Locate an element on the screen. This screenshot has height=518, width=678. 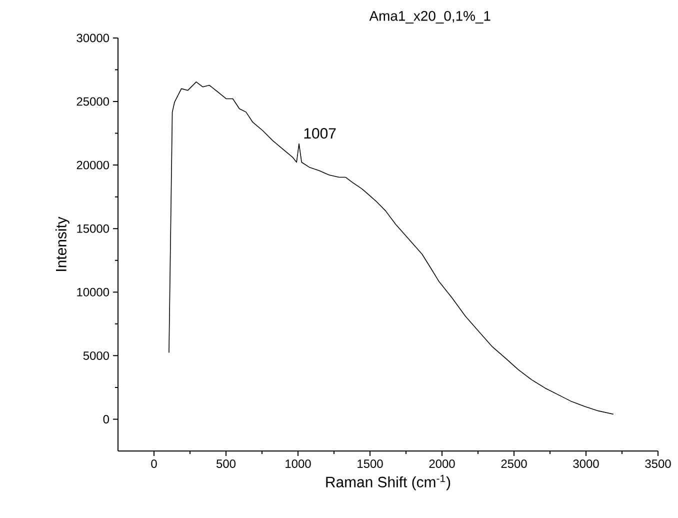
y-tick-label: 0 is located at coordinates (106, 419).